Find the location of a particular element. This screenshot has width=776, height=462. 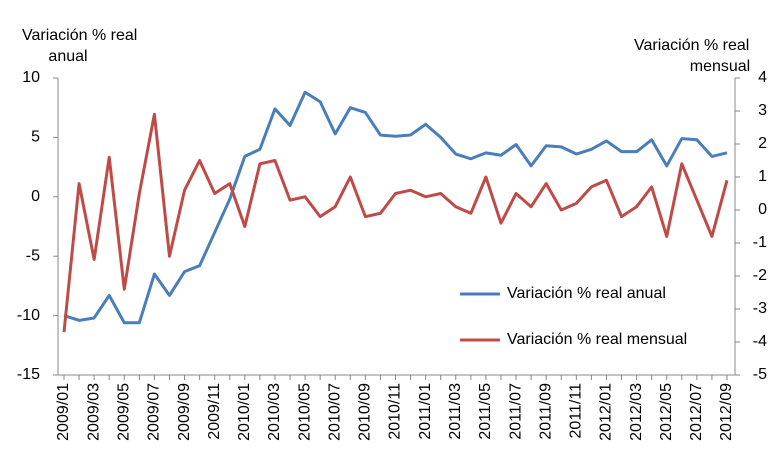

x-tick-label: 2010/11 is located at coordinates (395, 411).